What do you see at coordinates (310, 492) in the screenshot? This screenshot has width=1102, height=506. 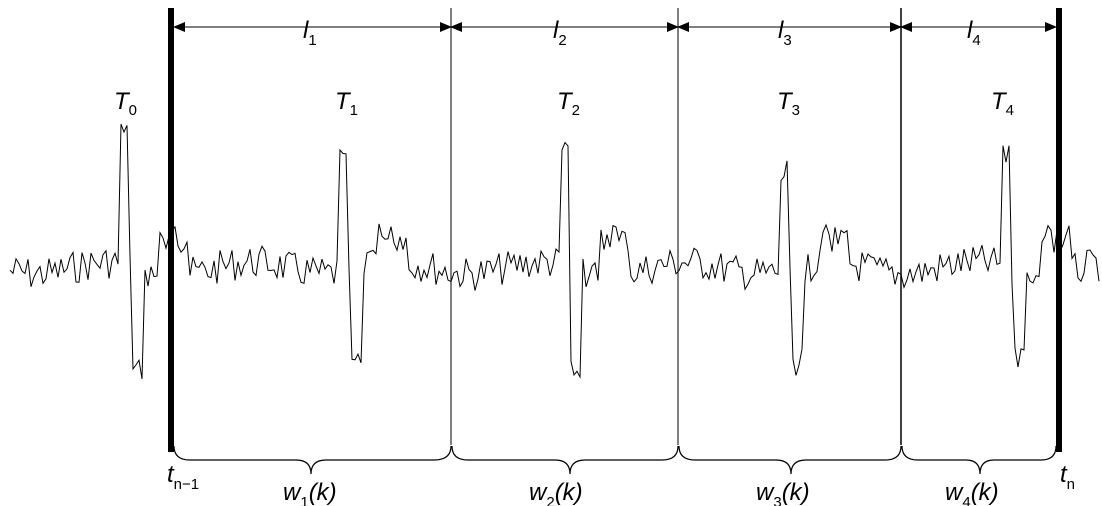 I see `window-label-1: w1(k)` at bounding box center [310, 492].